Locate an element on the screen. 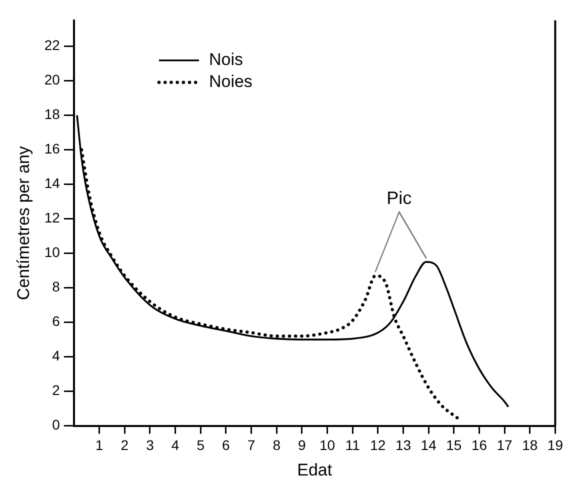 The image size is (575, 491). y-tick-label: 2 is located at coordinates (56, 390).